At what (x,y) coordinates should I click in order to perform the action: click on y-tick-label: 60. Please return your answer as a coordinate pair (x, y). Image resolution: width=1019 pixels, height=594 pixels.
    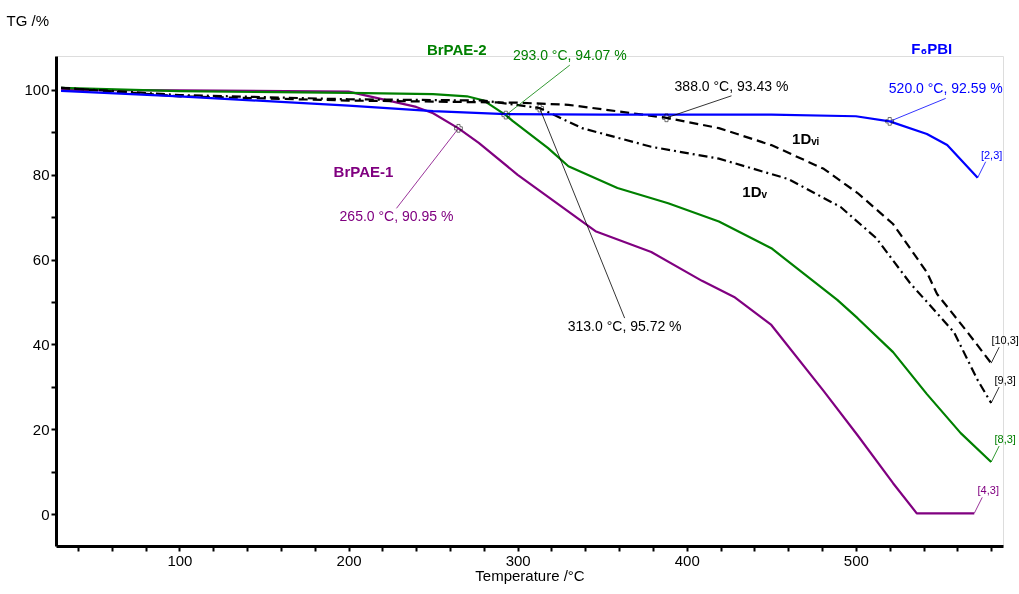
    Looking at the image, I should click on (41, 260).